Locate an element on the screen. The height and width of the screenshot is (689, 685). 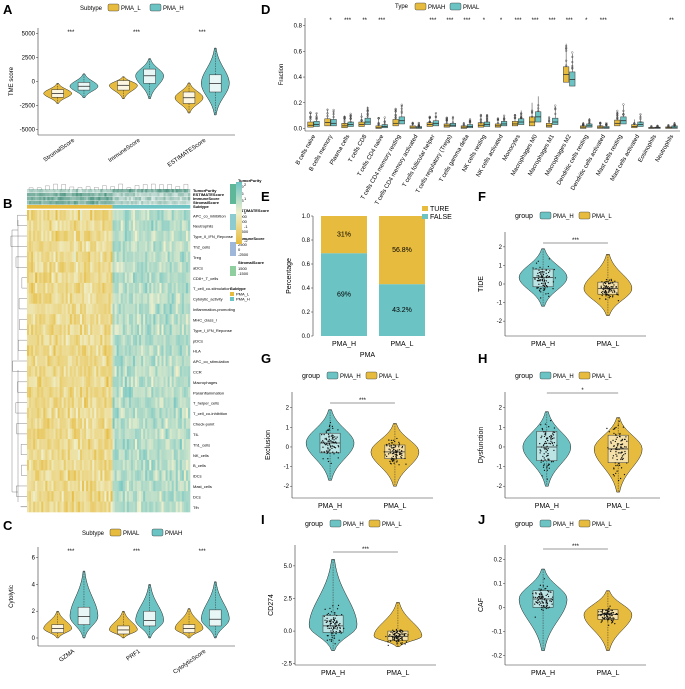
row-dendrogram is located at coordinates (18, 361).